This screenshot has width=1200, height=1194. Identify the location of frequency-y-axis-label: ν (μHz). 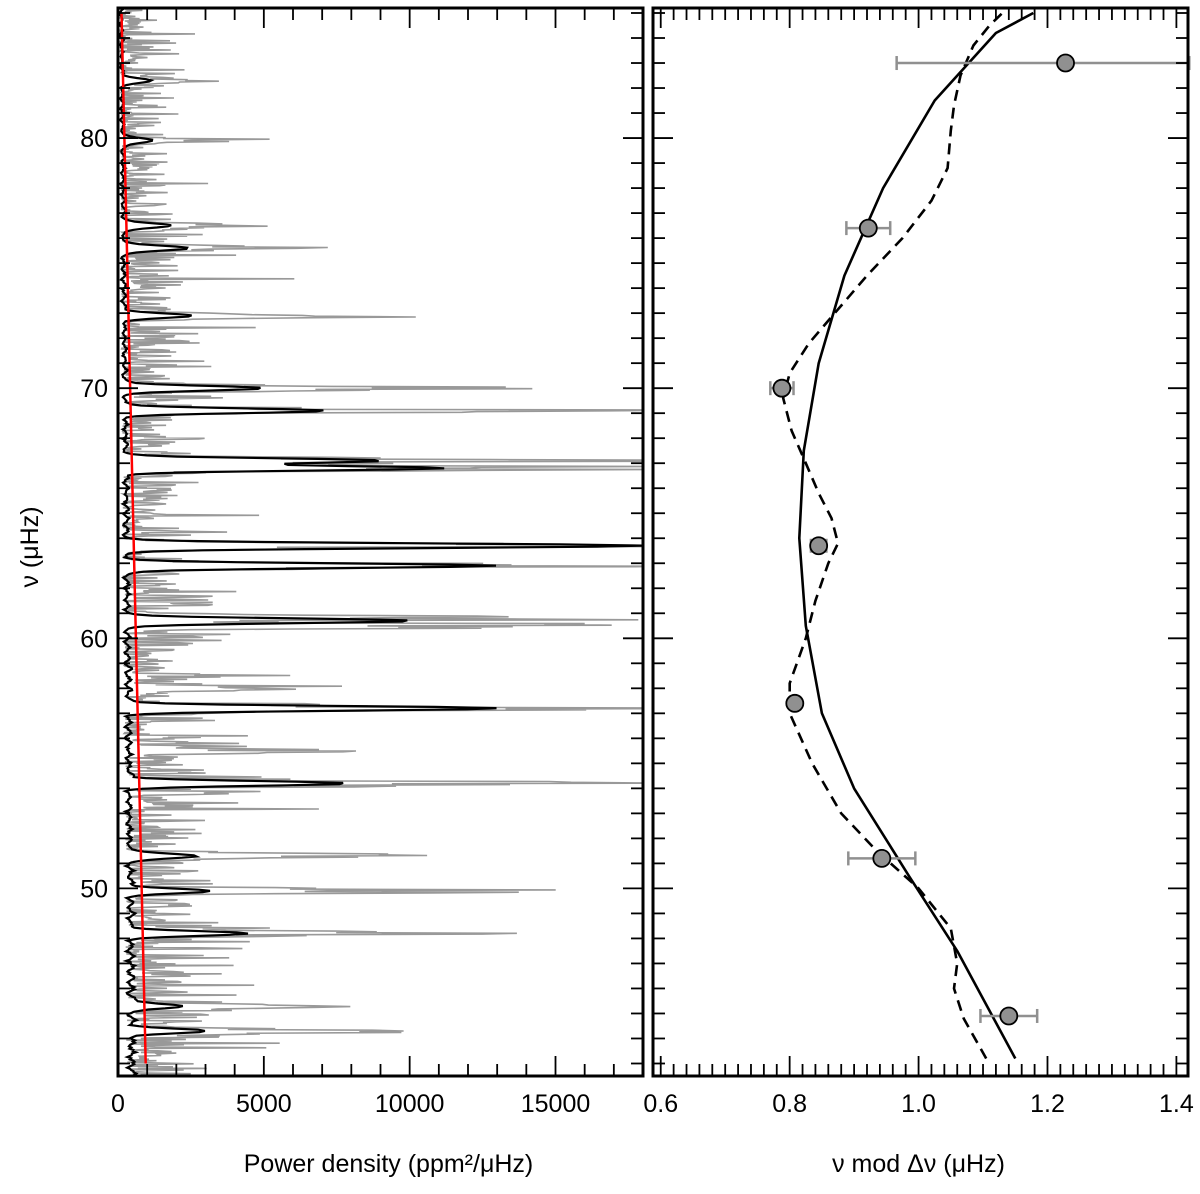
(30, 546).